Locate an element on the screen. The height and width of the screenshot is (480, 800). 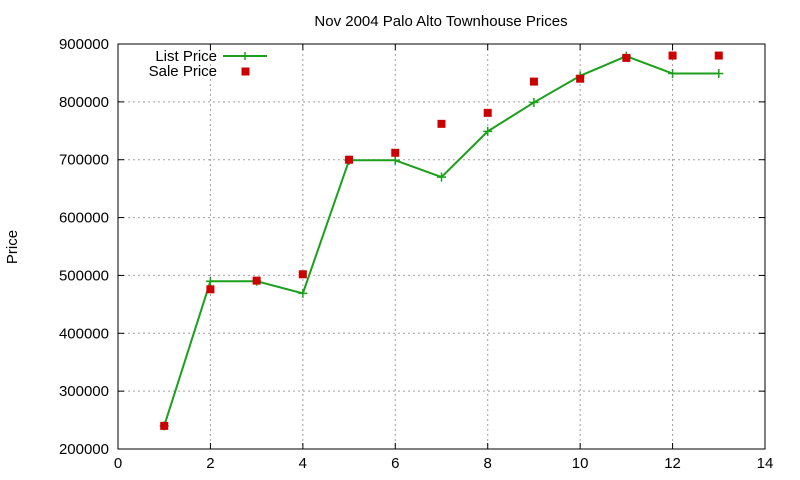
x-tick-label: 8 is located at coordinates (488, 463).